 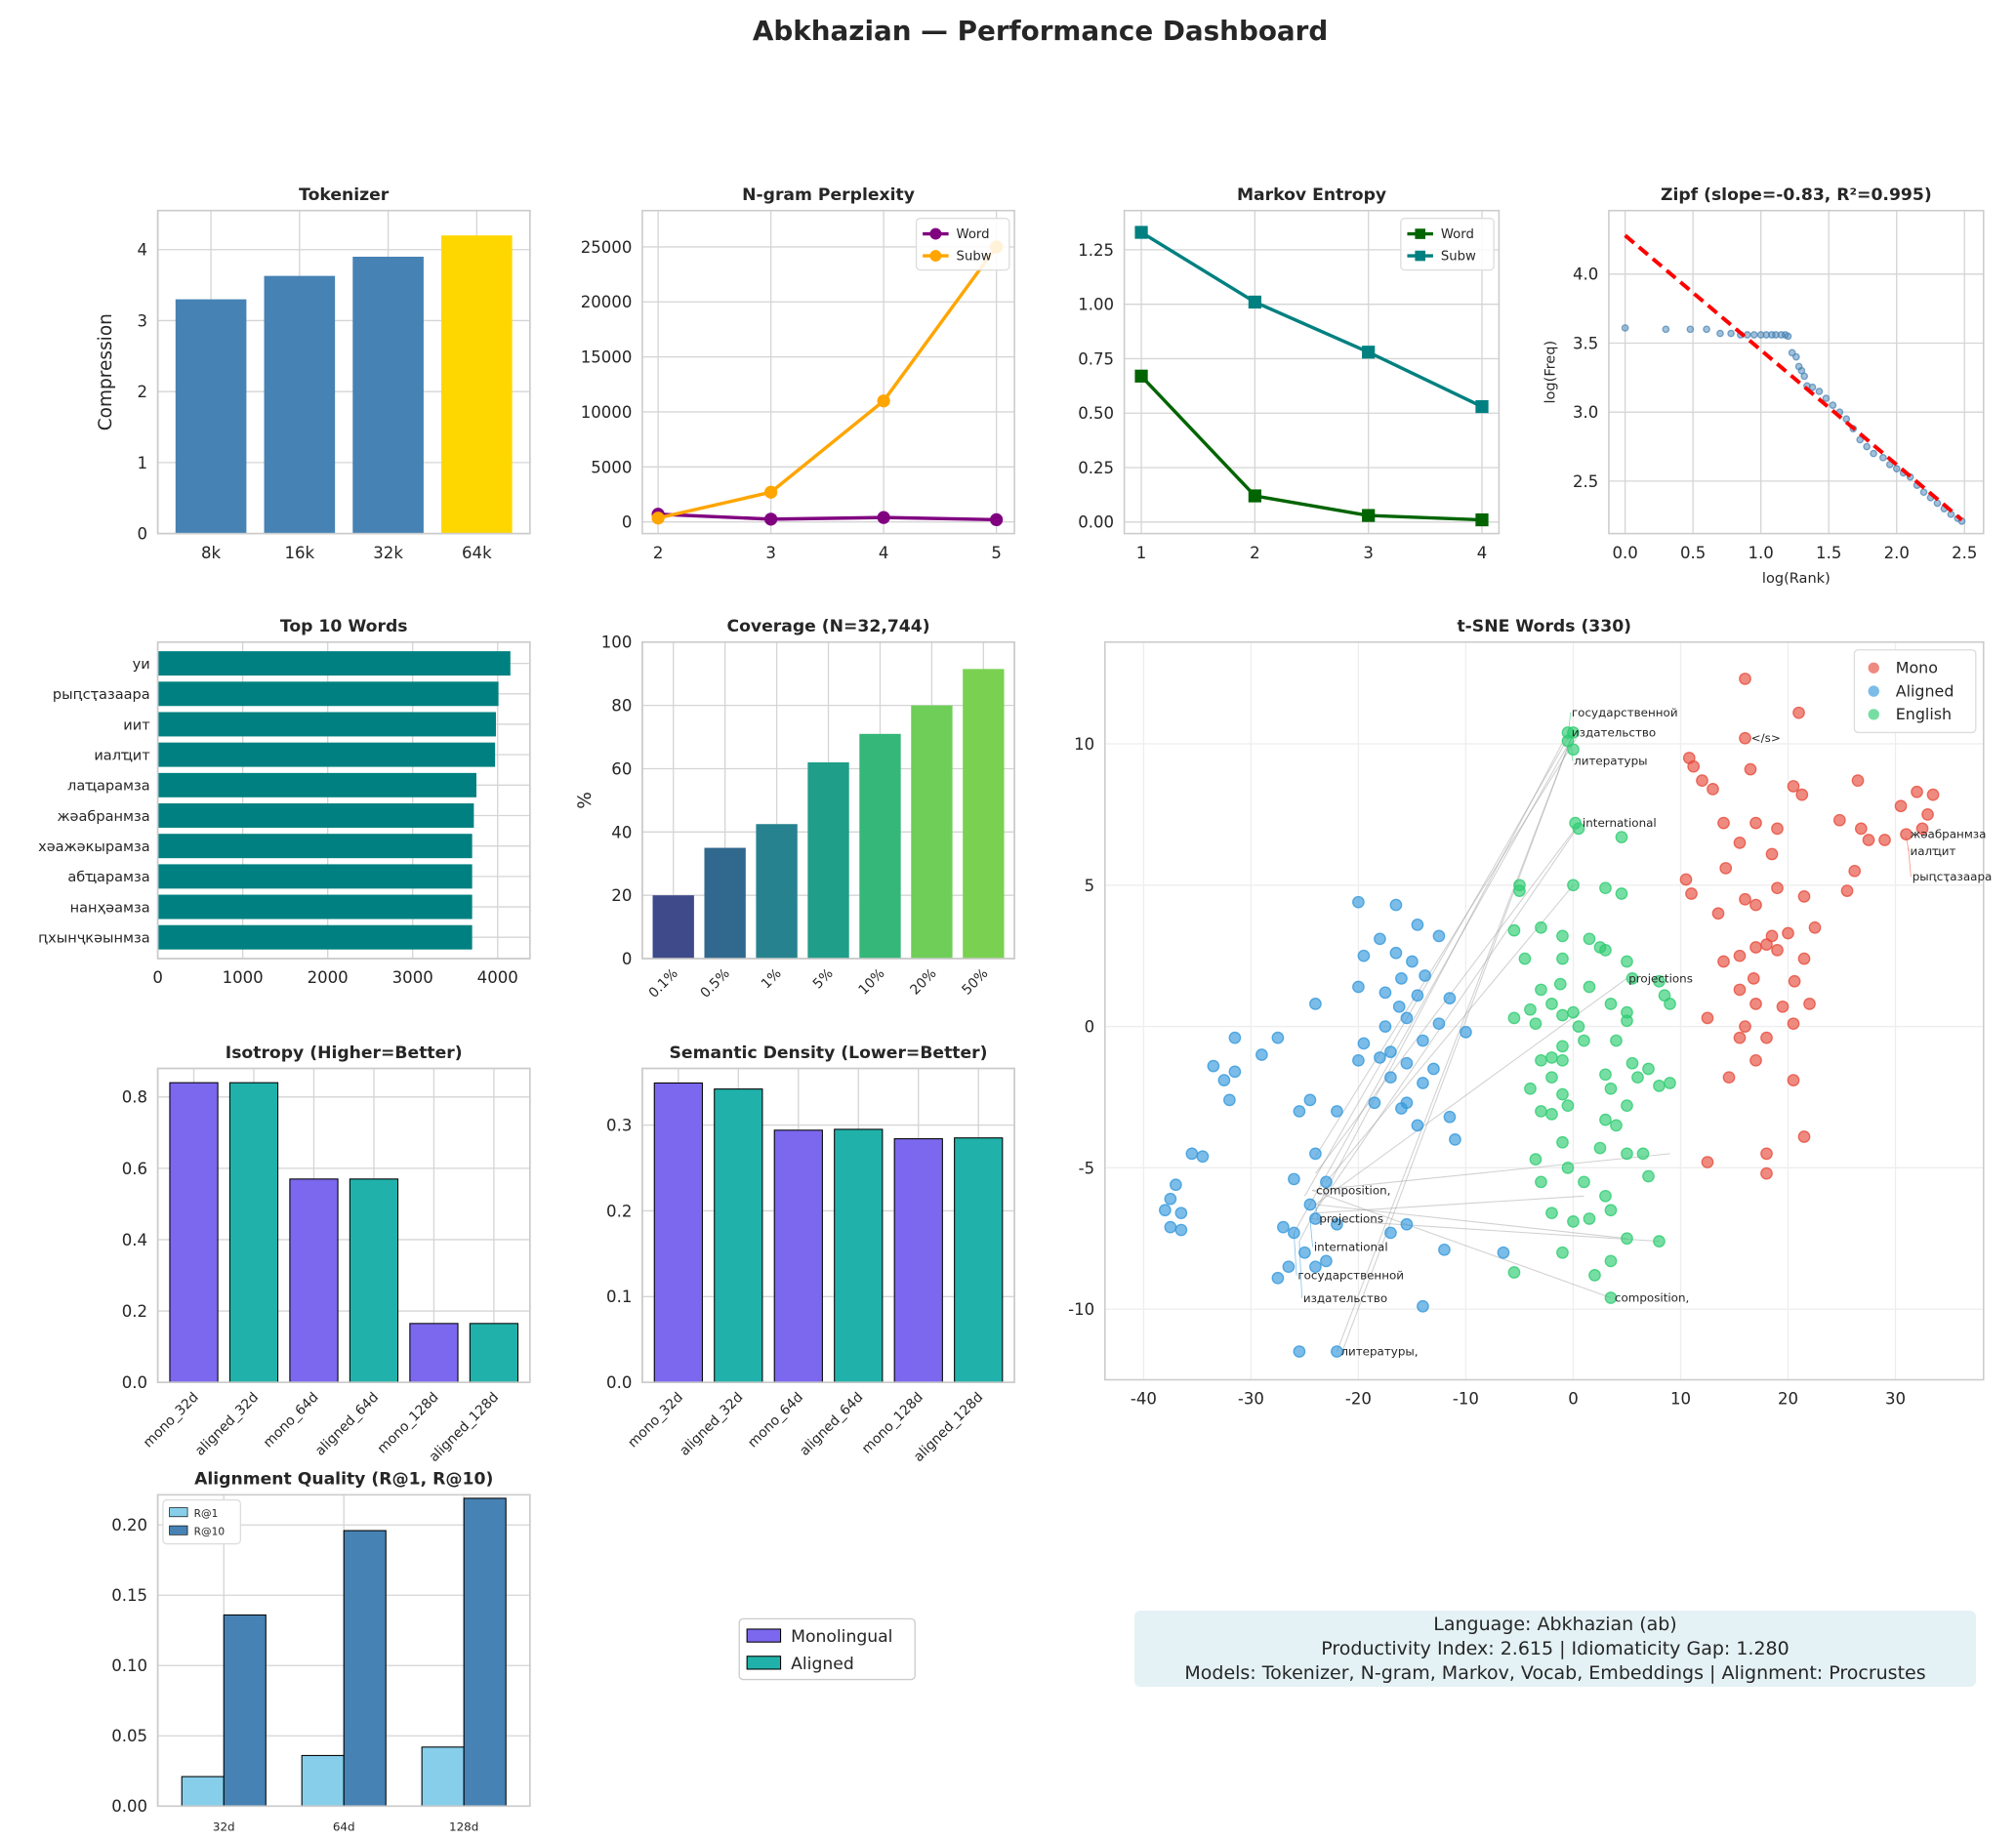 I want to click on y-tick-label: ԥхынҷкәынмза, so click(x=94, y=938).